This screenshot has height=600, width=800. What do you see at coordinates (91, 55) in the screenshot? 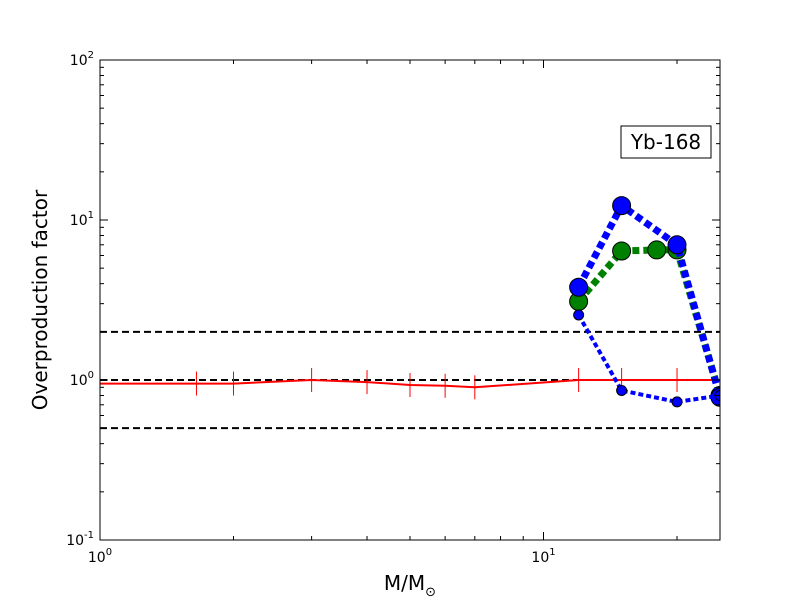
I see `y-tick-label-exponent: 2` at bounding box center [91, 55].